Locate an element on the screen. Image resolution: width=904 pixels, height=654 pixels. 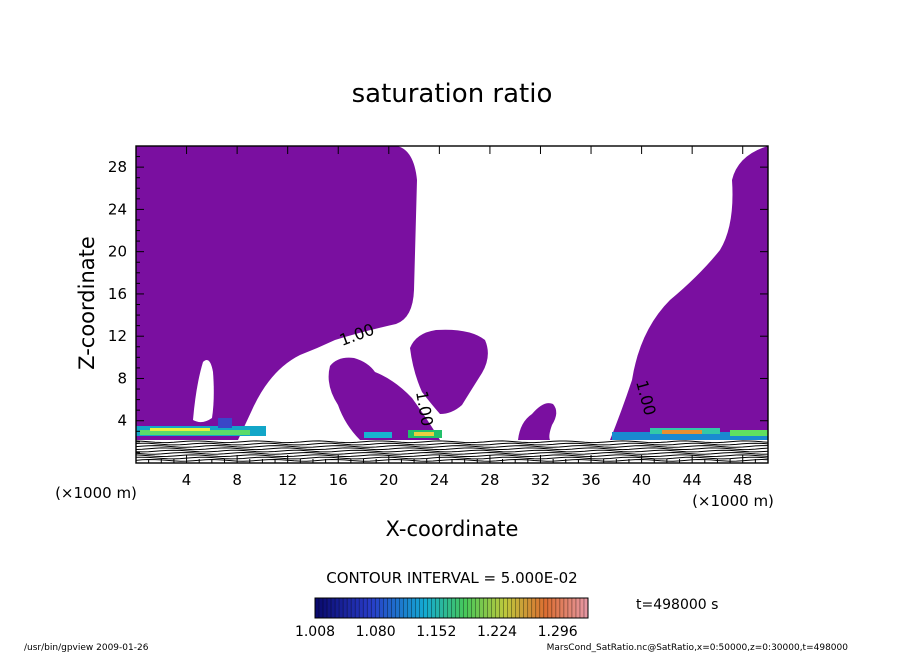
x-unit-label-left: (×1000 m) is located at coordinates (96, 493).